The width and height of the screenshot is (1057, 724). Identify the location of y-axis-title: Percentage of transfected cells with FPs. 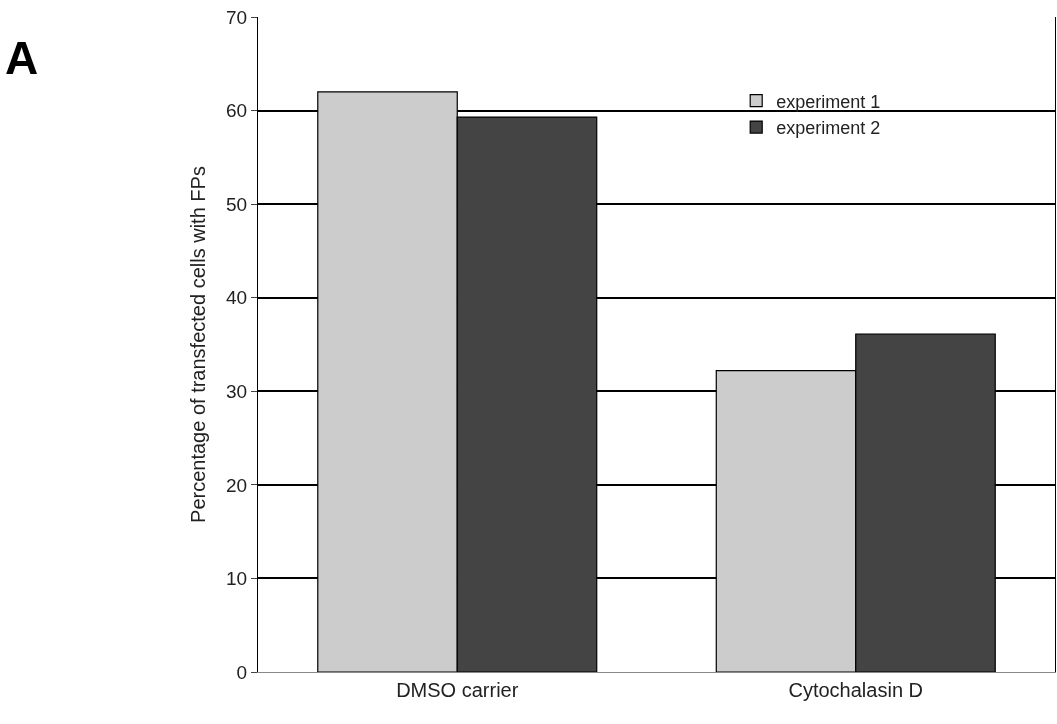
(197, 344).